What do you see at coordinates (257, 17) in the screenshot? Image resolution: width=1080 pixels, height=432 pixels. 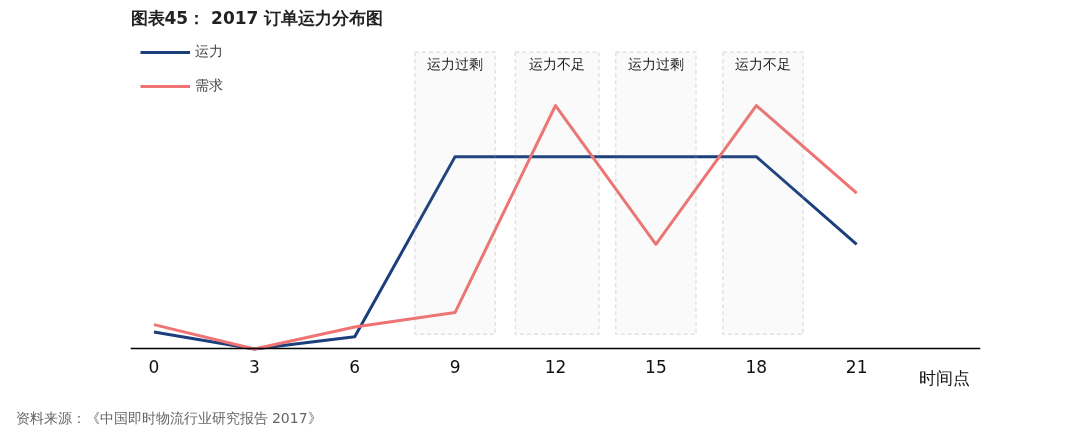 I see `chart-title: 图表45： 2017 订单运力分布图` at bounding box center [257, 17].